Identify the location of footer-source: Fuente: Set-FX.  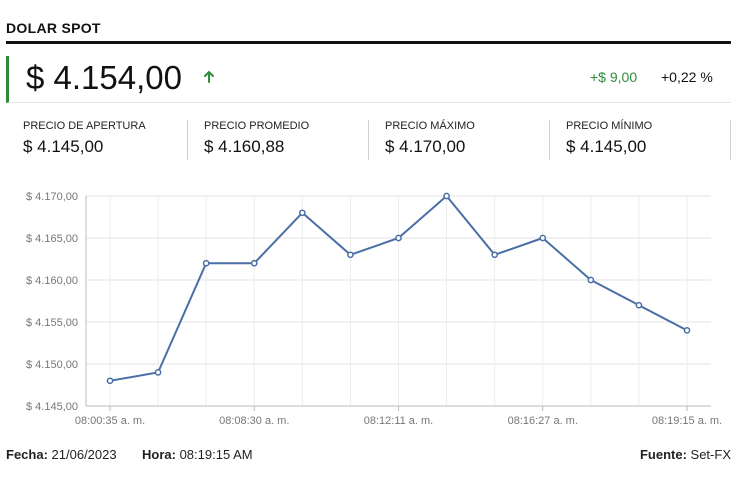
(685, 454).